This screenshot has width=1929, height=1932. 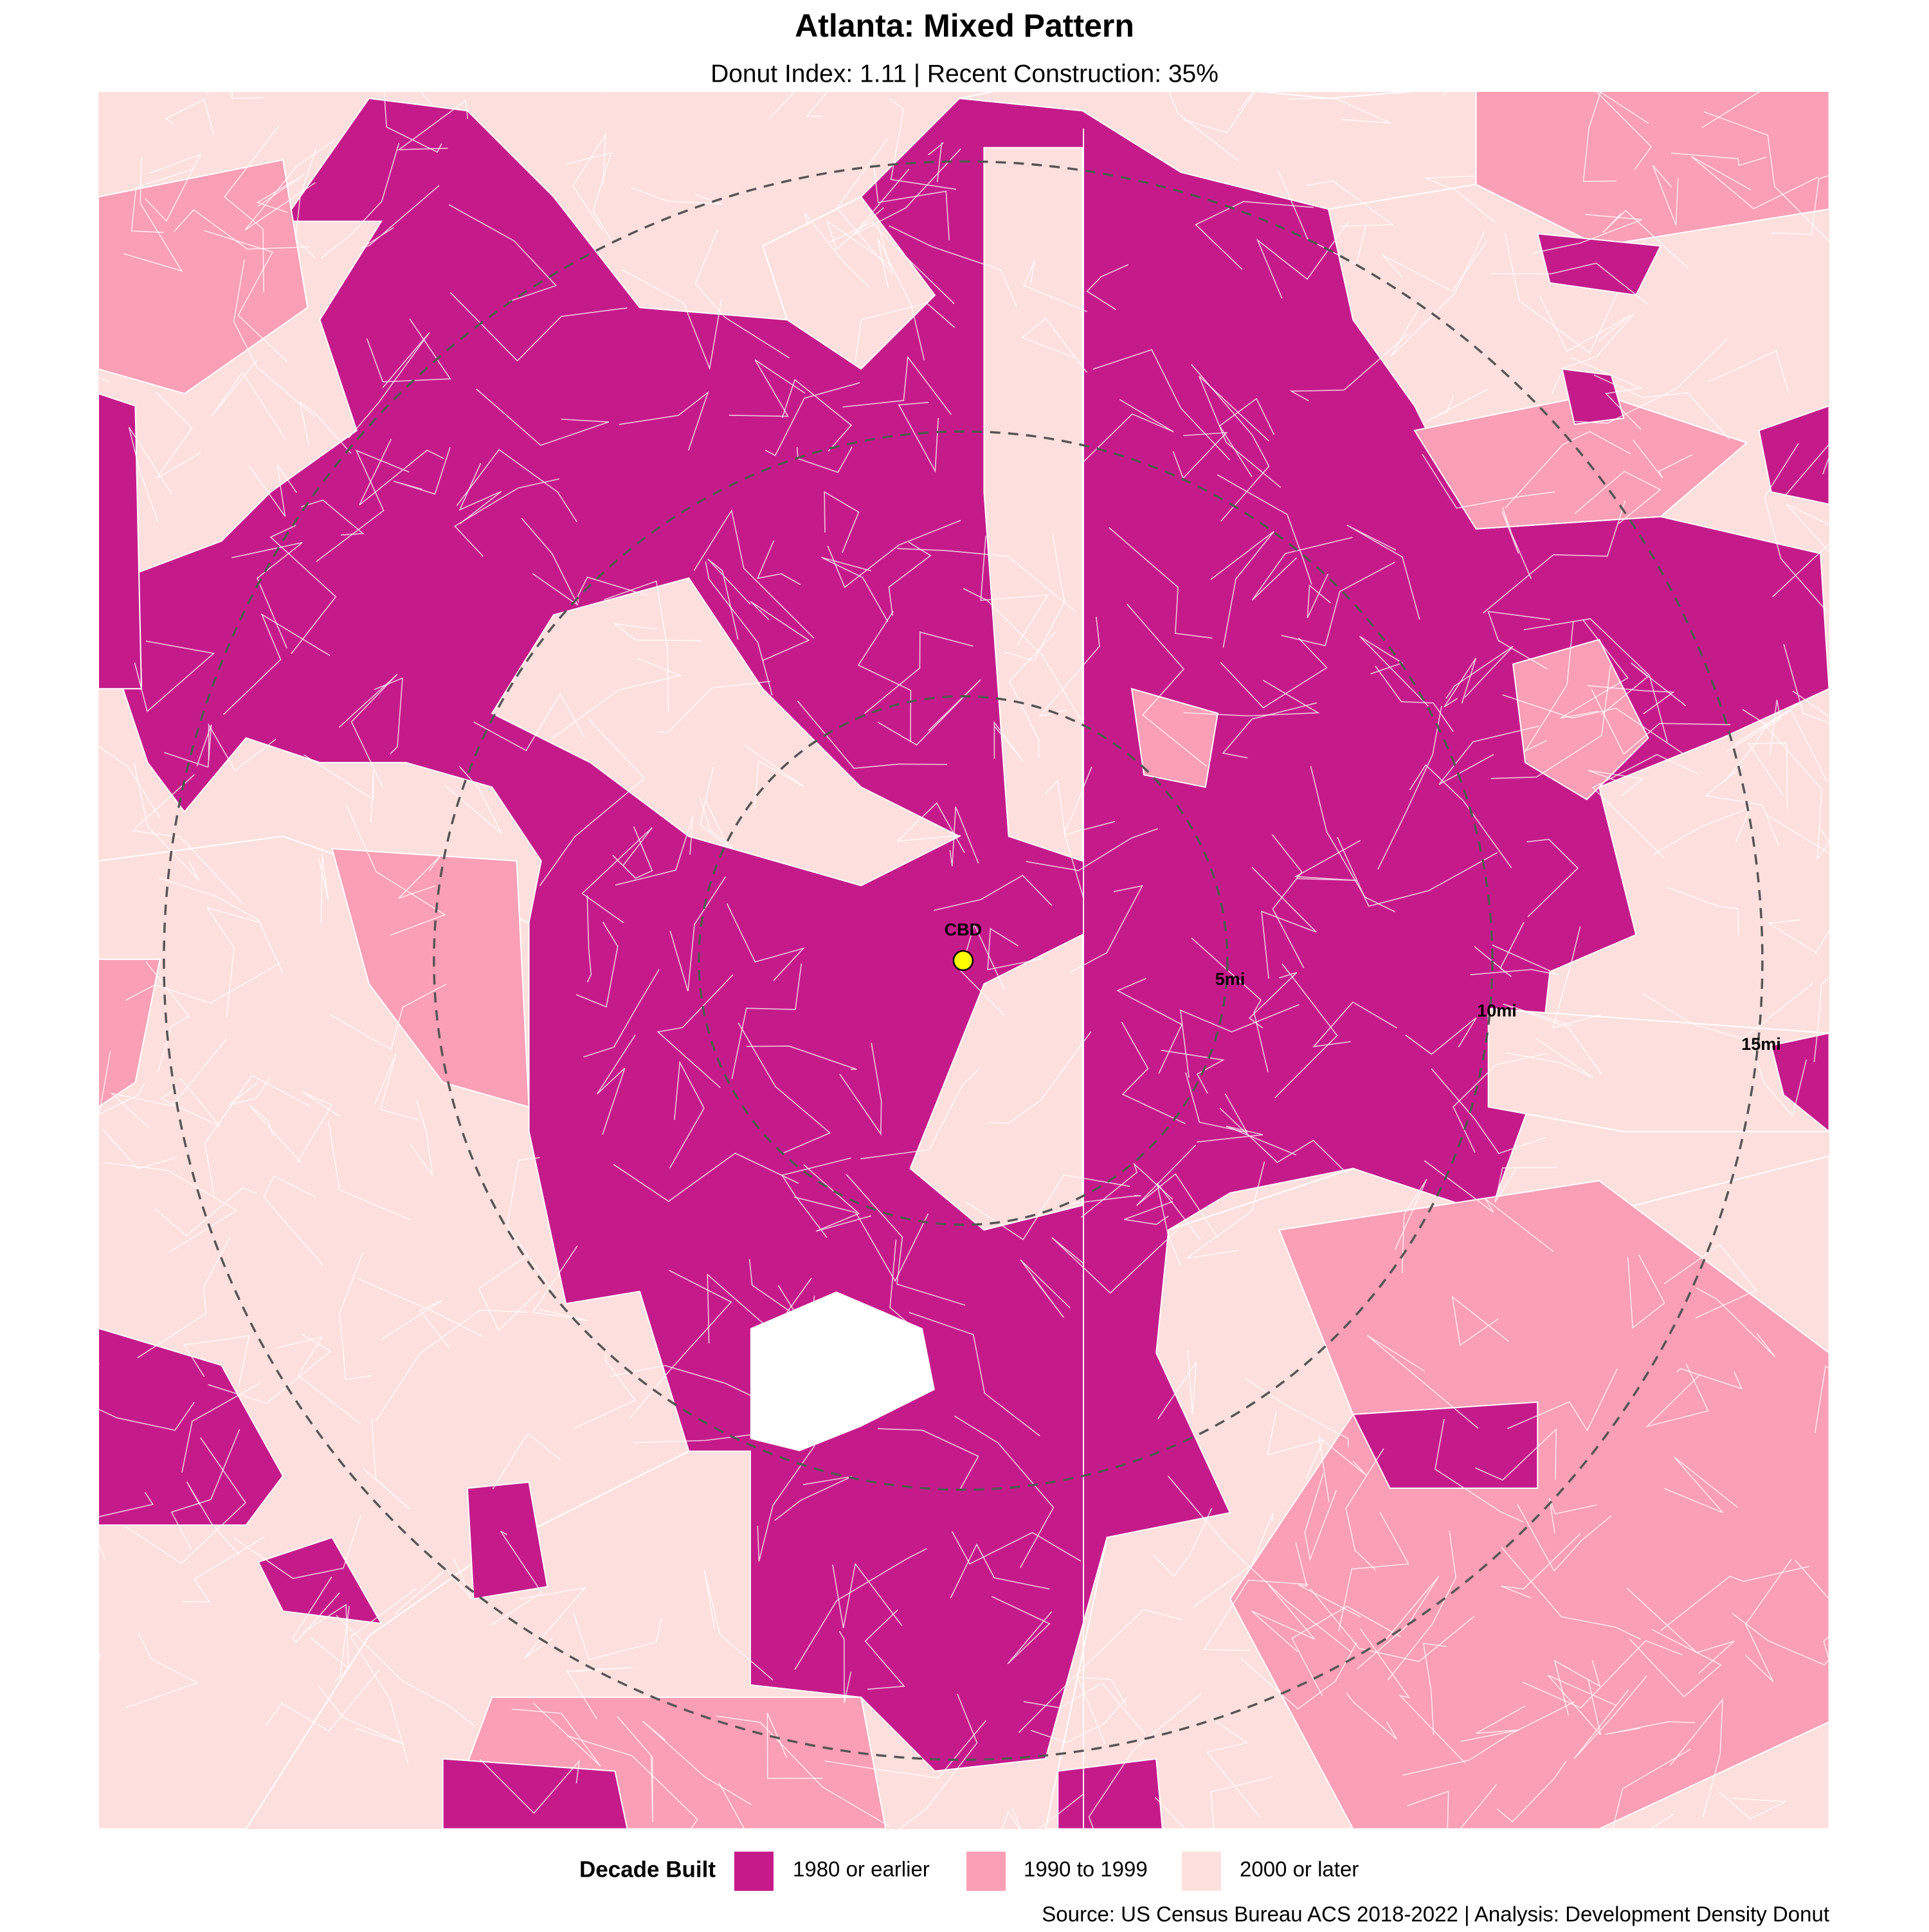 What do you see at coordinates (647, 1869) in the screenshot?
I see `legend-title: Decade Built` at bounding box center [647, 1869].